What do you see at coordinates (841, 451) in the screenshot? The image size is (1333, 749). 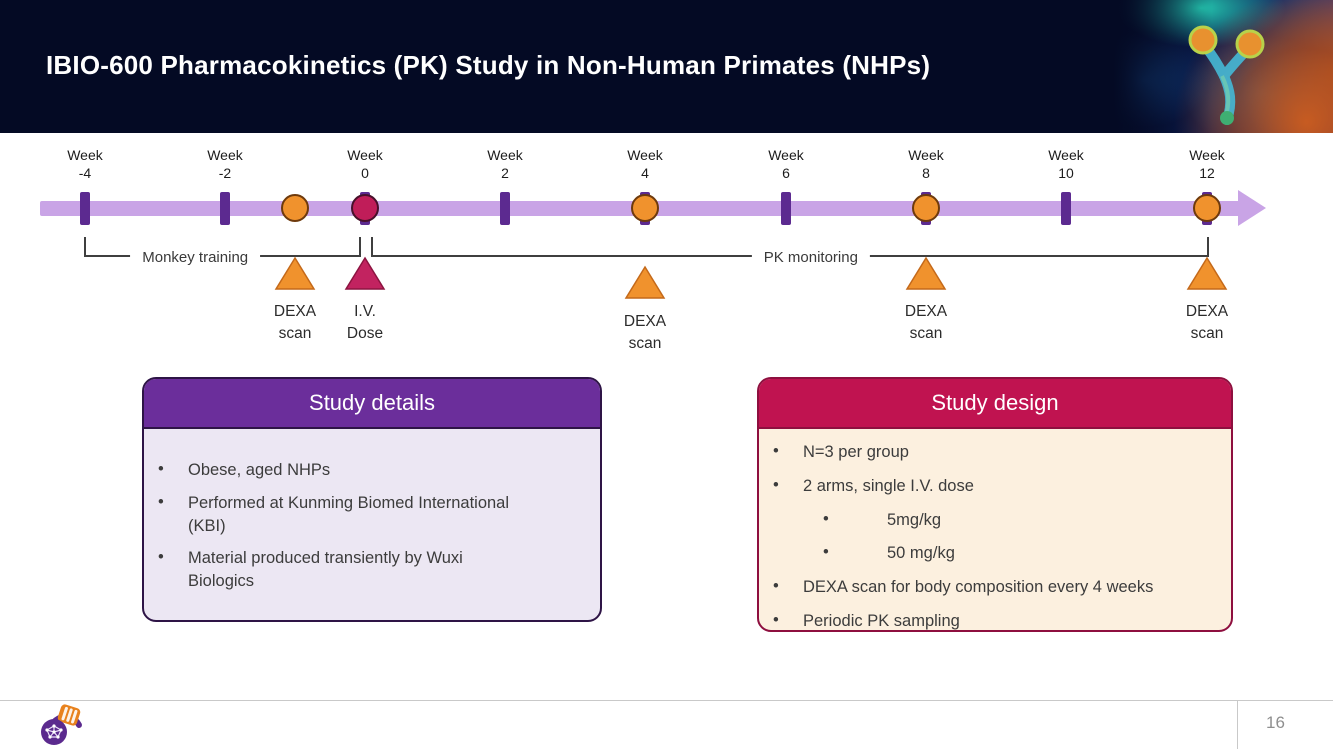 I see `list-item: • N=3 per group` at bounding box center [841, 451].